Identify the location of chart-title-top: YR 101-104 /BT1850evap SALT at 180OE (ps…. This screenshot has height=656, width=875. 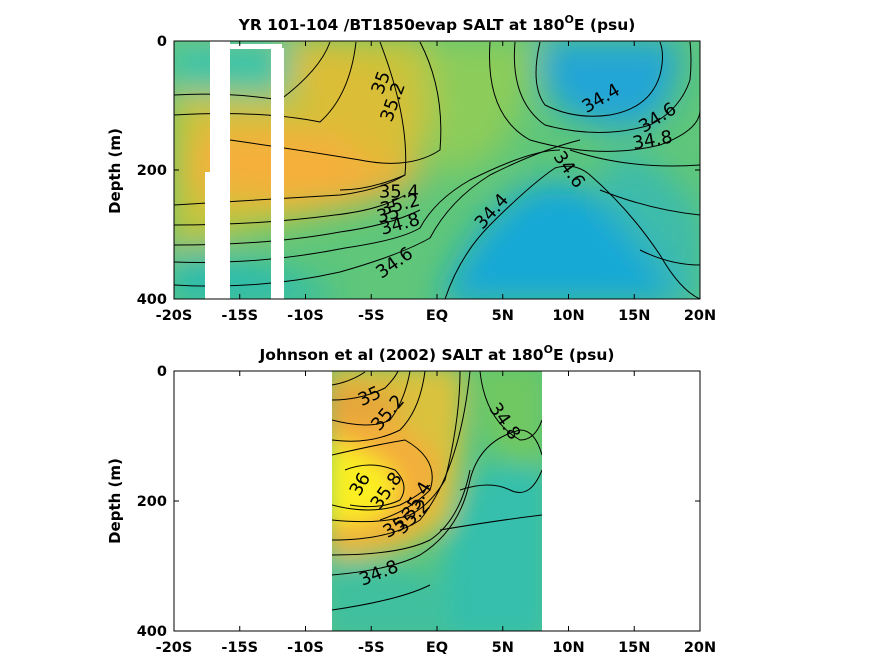
(437, 23).